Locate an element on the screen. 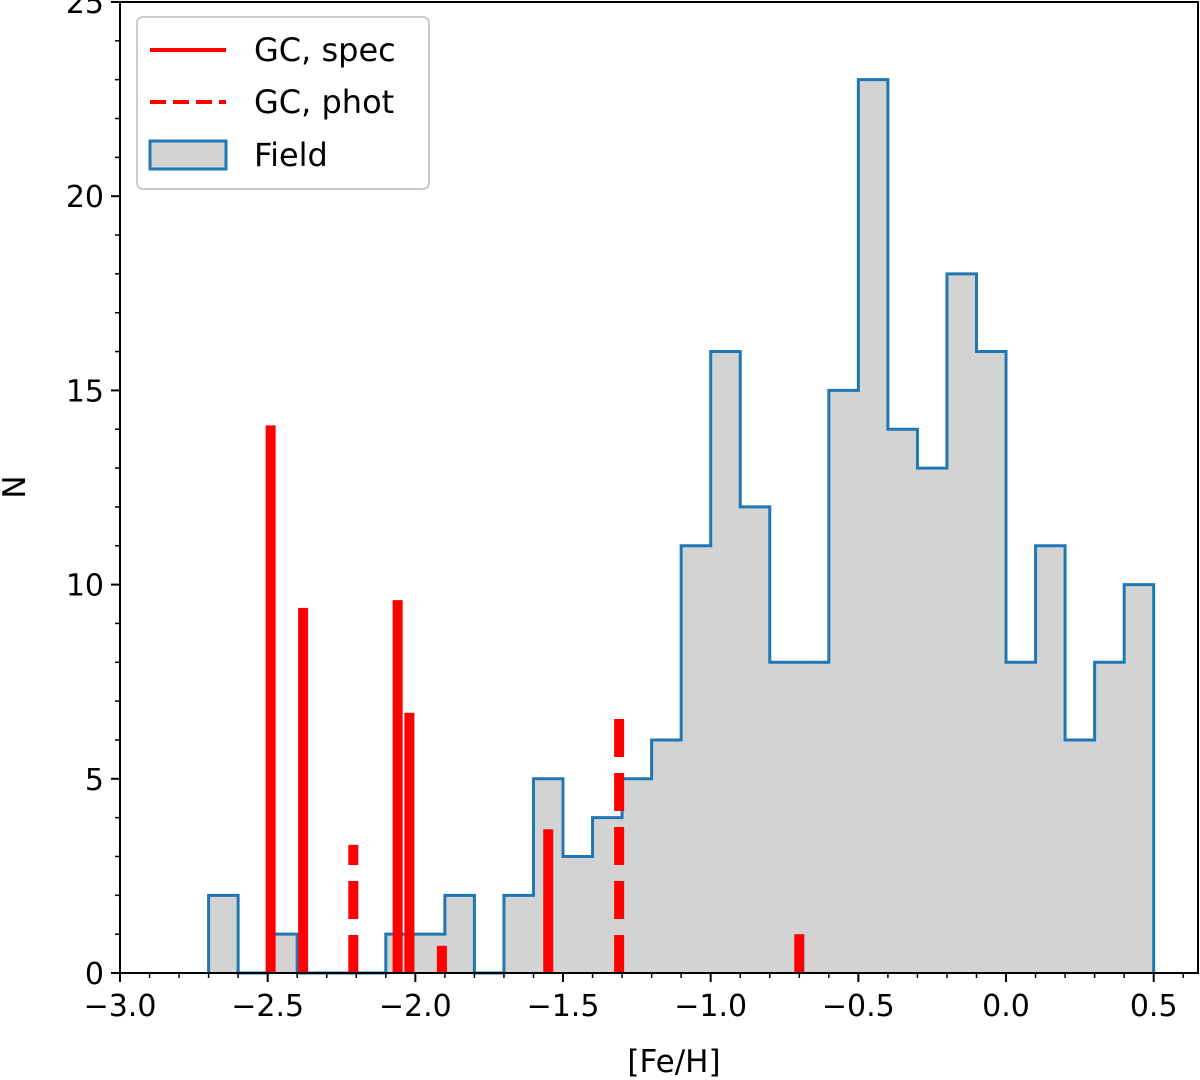 The width and height of the screenshot is (1200, 1080). y-tick-label: 5 is located at coordinates (94, 780).